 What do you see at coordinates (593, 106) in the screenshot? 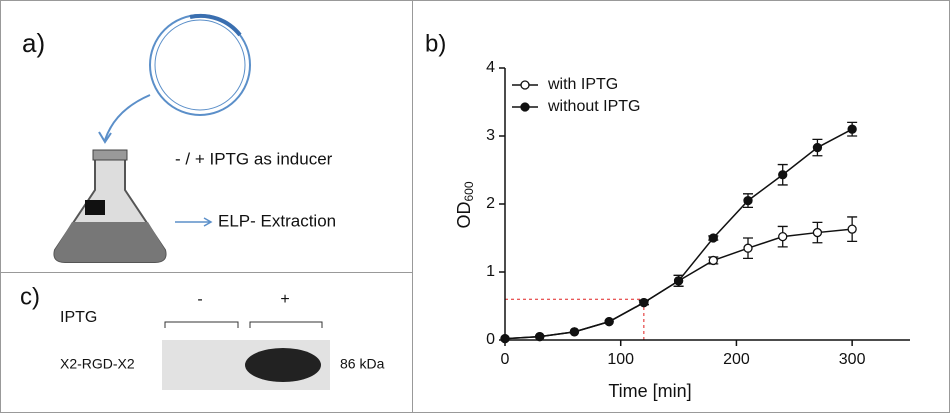
I see `legend-label: without IPTG` at bounding box center [593, 106].